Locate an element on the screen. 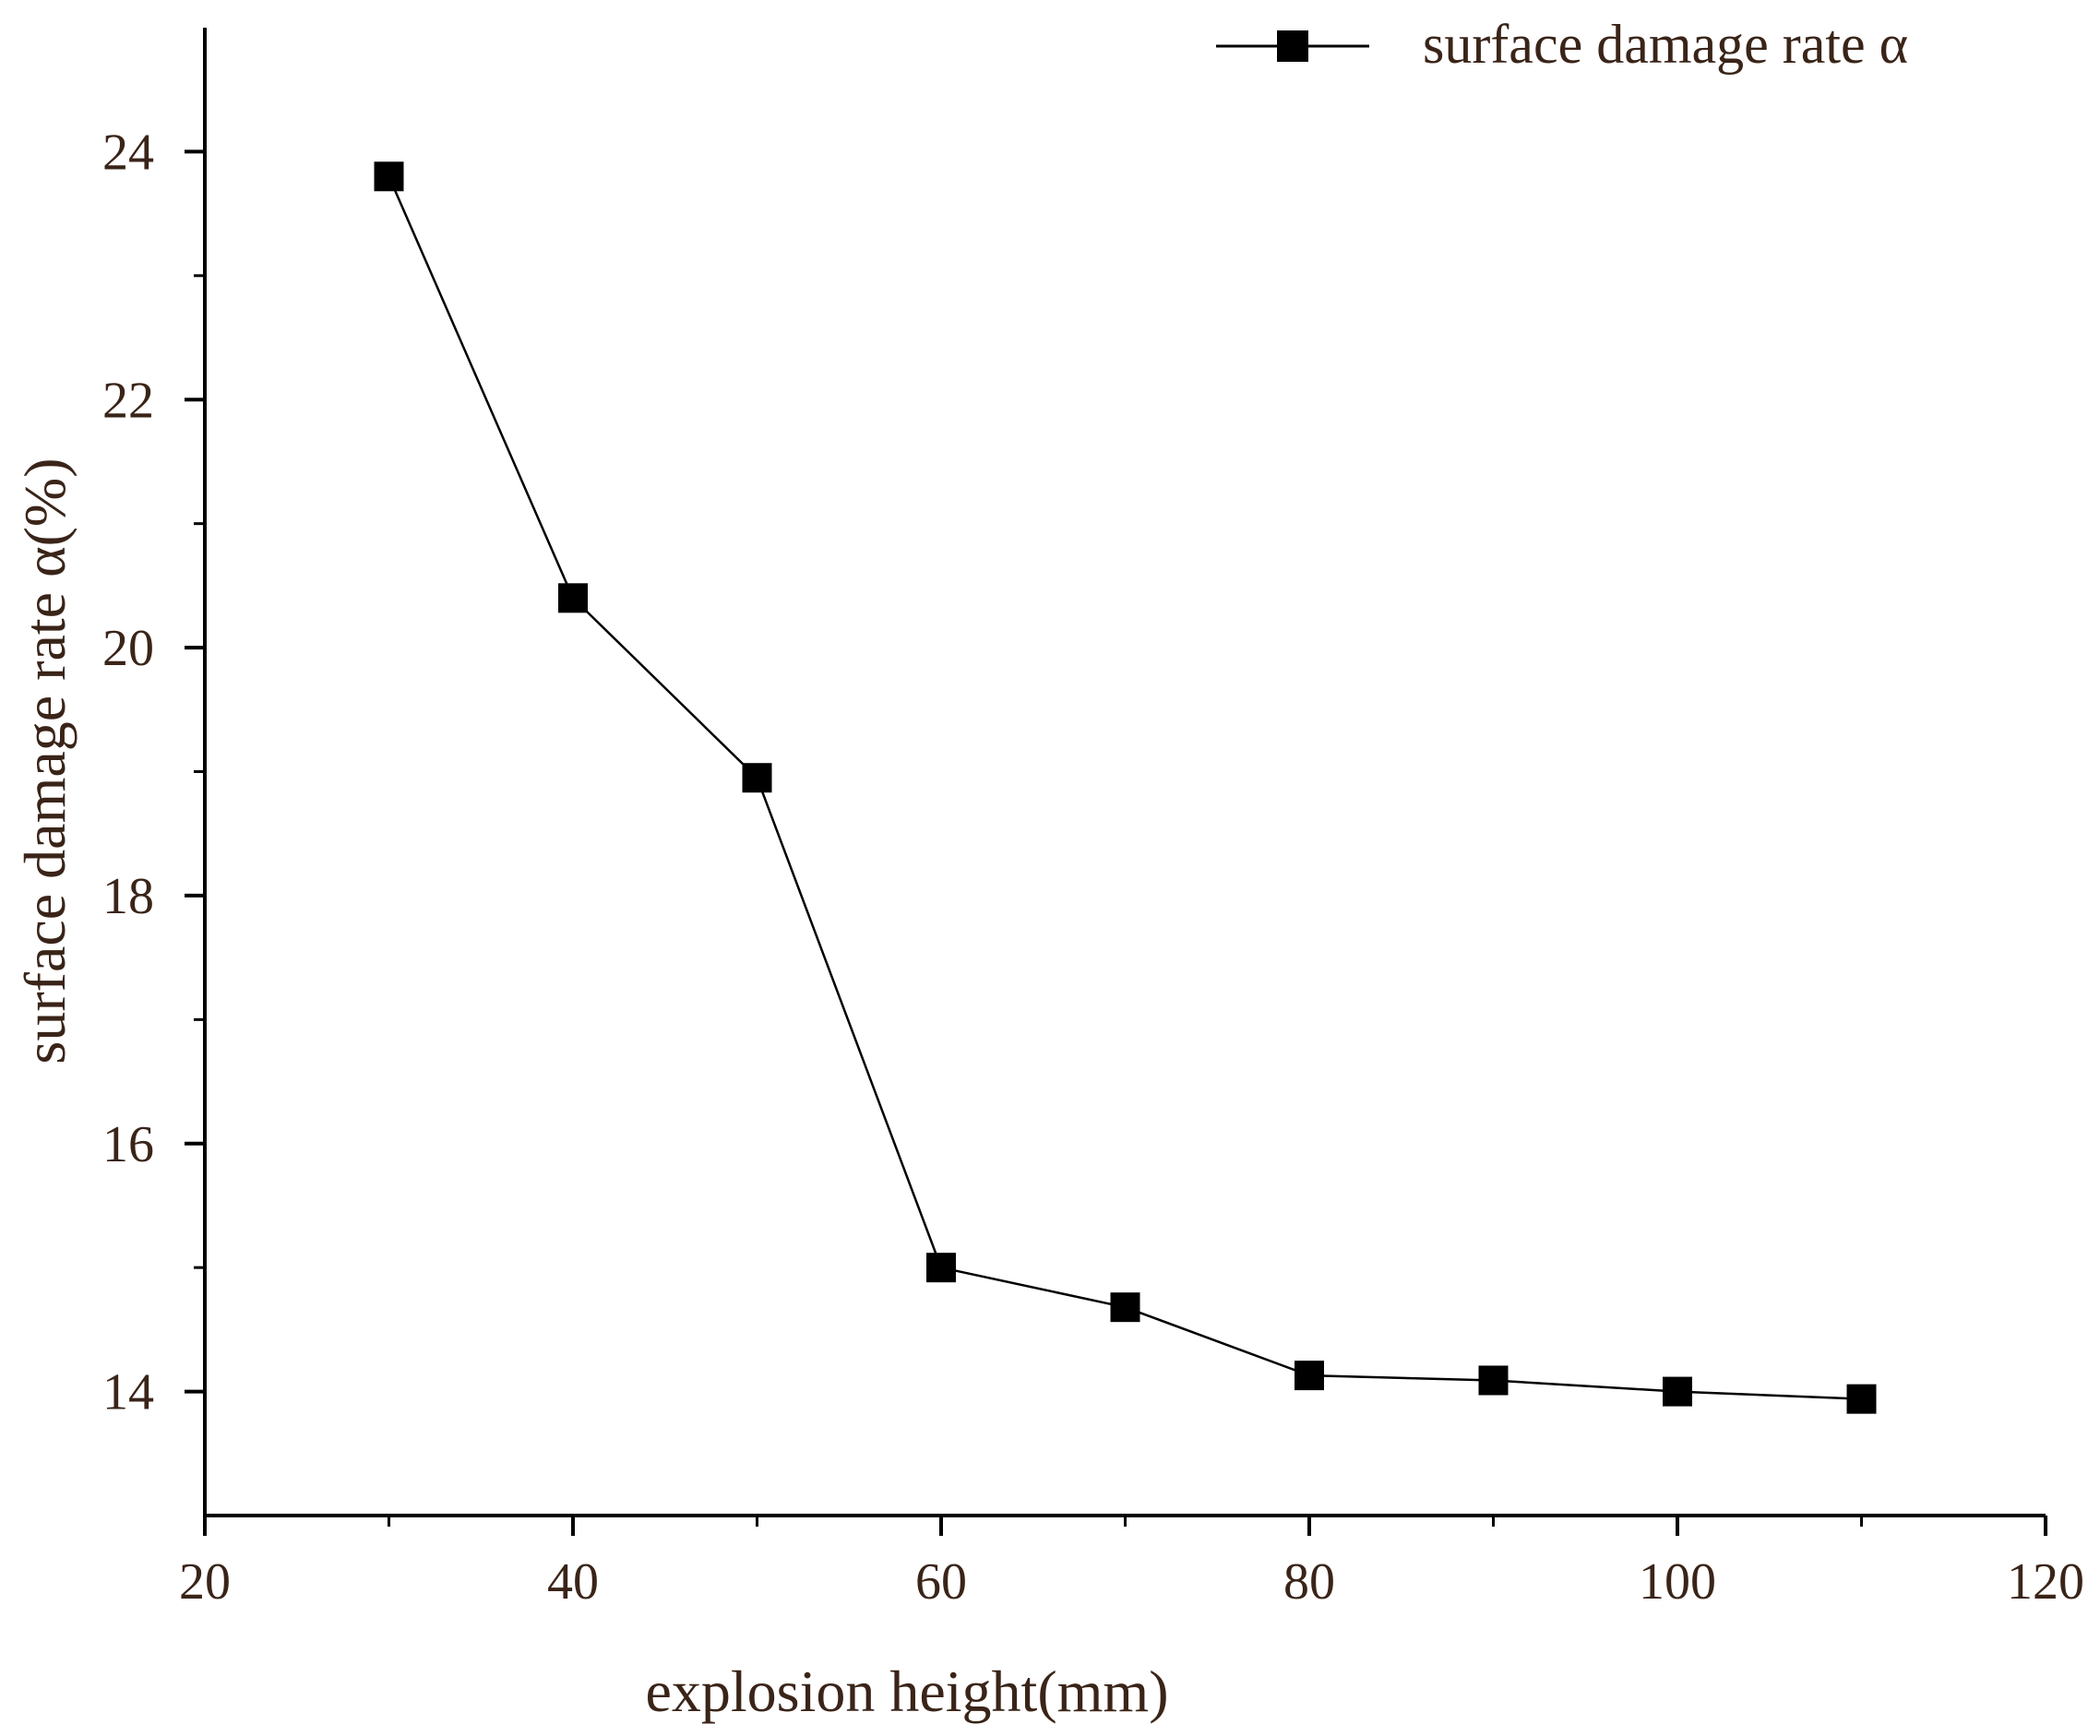 This screenshot has height=1736, width=2100. x-tick-label: 120 is located at coordinates (2045, 1582).